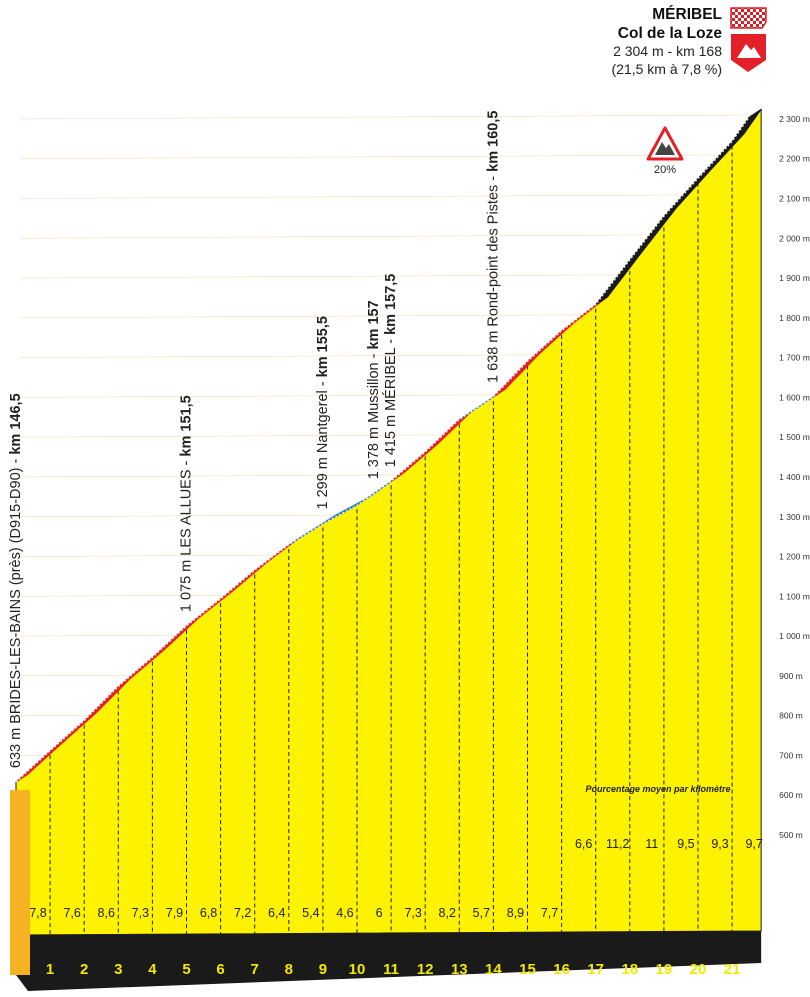 The height and width of the screenshot is (997, 810). What do you see at coordinates (667, 69) in the screenshot?
I see `summit-climb: (21,5 km à 7,8 %)` at bounding box center [667, 69].